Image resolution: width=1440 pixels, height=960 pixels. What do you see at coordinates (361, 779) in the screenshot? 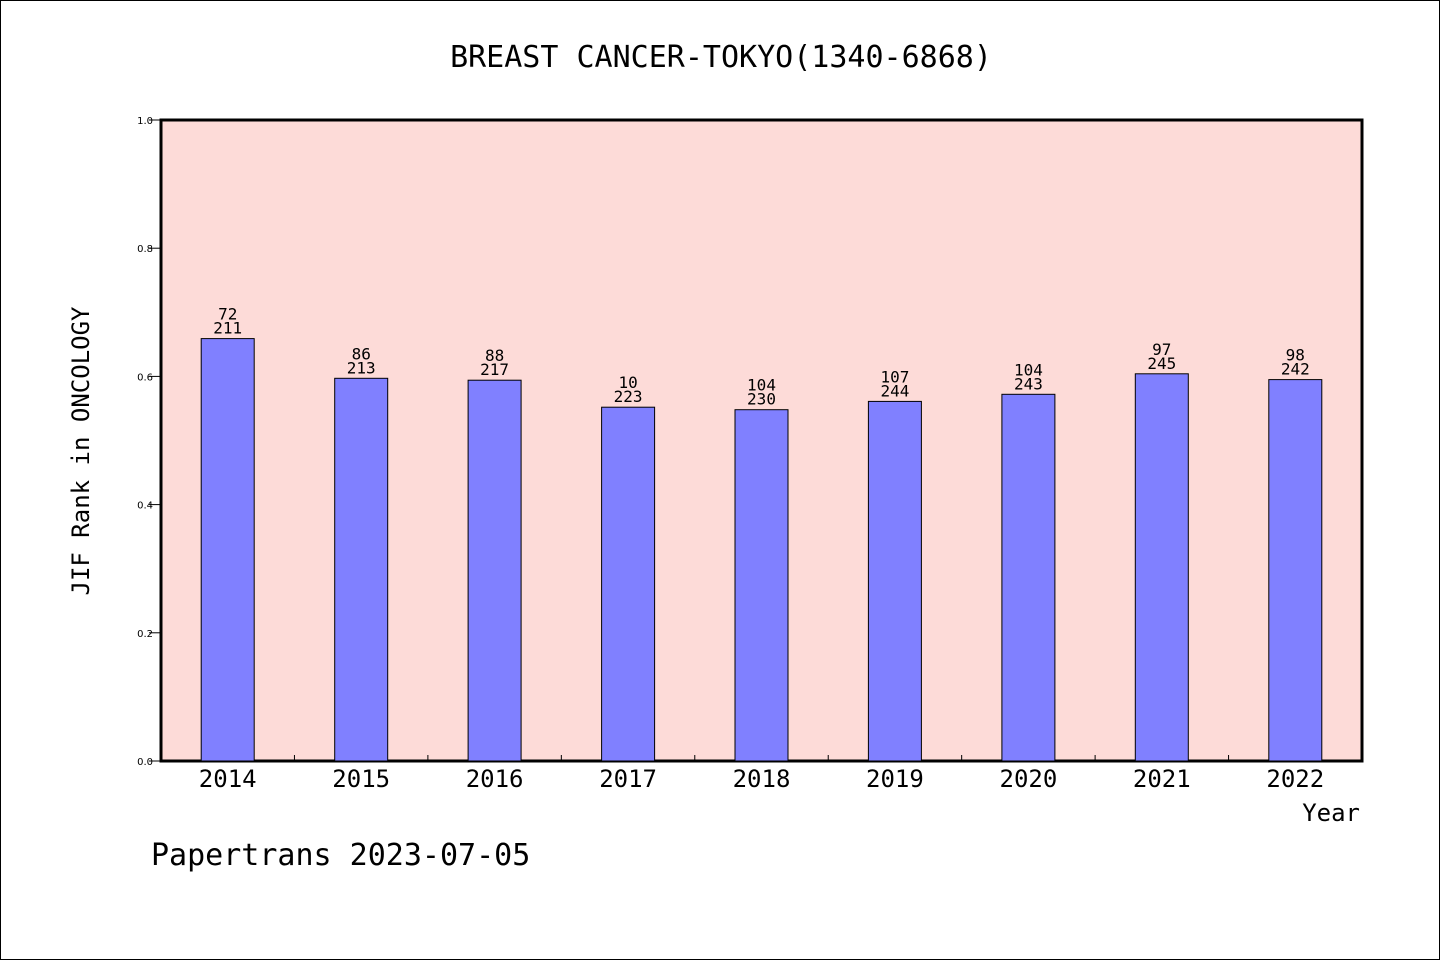
I see `x-tick-label: 2015` at bounding box center [361, 779].